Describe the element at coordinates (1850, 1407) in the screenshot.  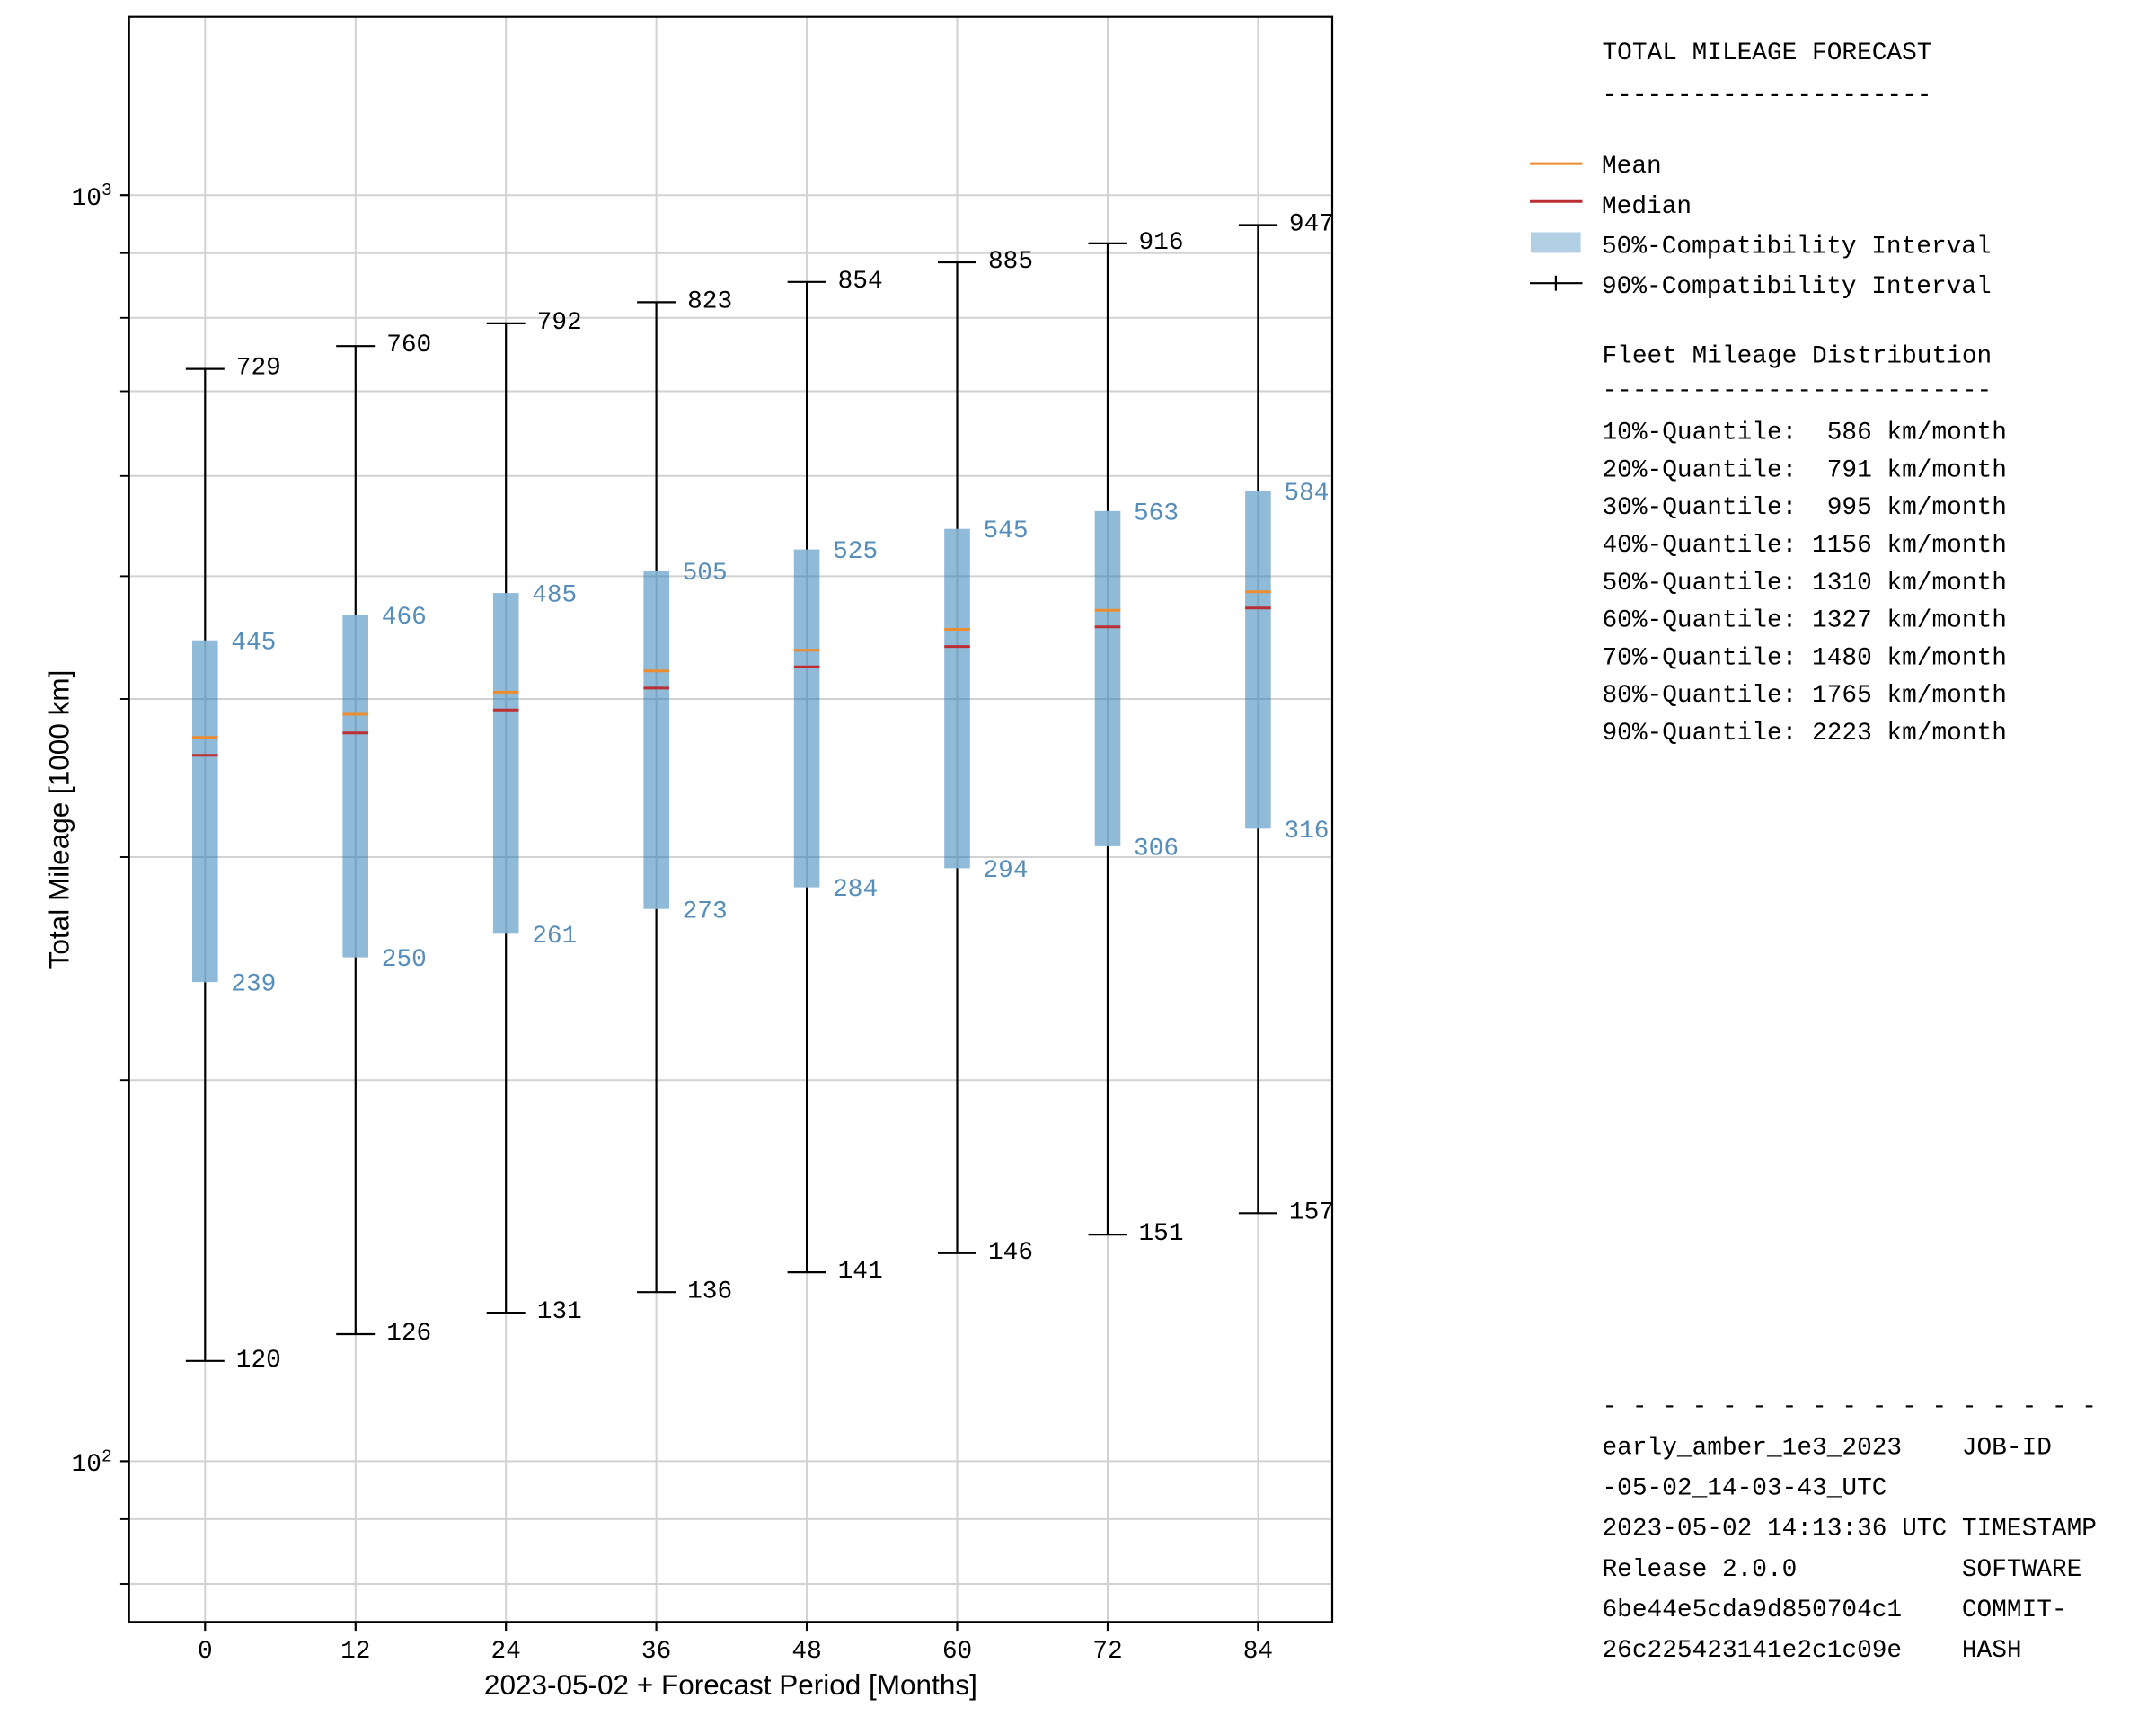
I see `svg-text:- - - - - - - - - - - - - - -: - - - - - - - - - - - - - - - - -` at that location.